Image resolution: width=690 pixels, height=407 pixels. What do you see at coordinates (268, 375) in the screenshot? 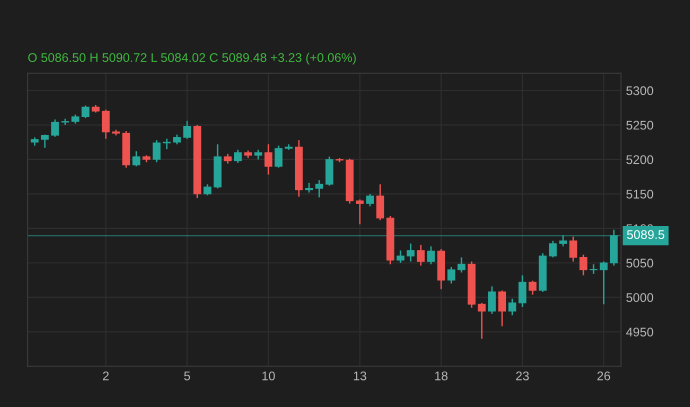
I see `x-tick-label: 10` at bounding box center [268, 375].